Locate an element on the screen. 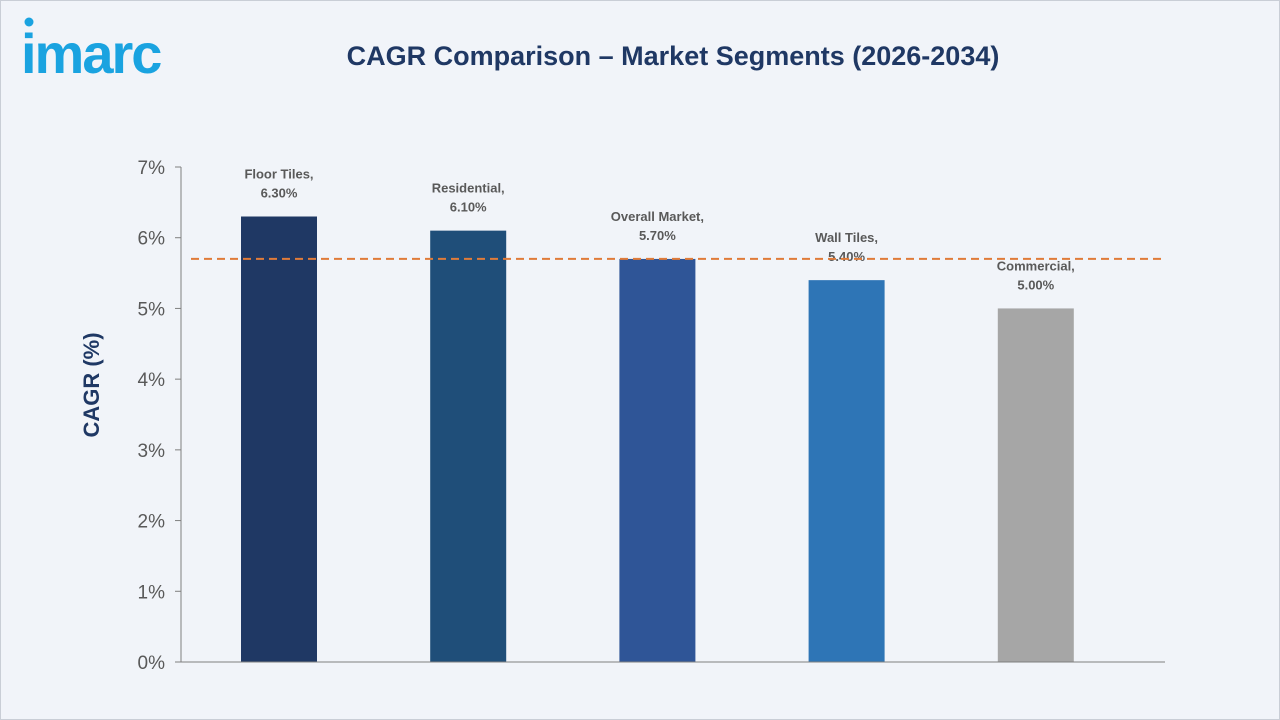  bar-commercial is located at coordinates (1035, 485).